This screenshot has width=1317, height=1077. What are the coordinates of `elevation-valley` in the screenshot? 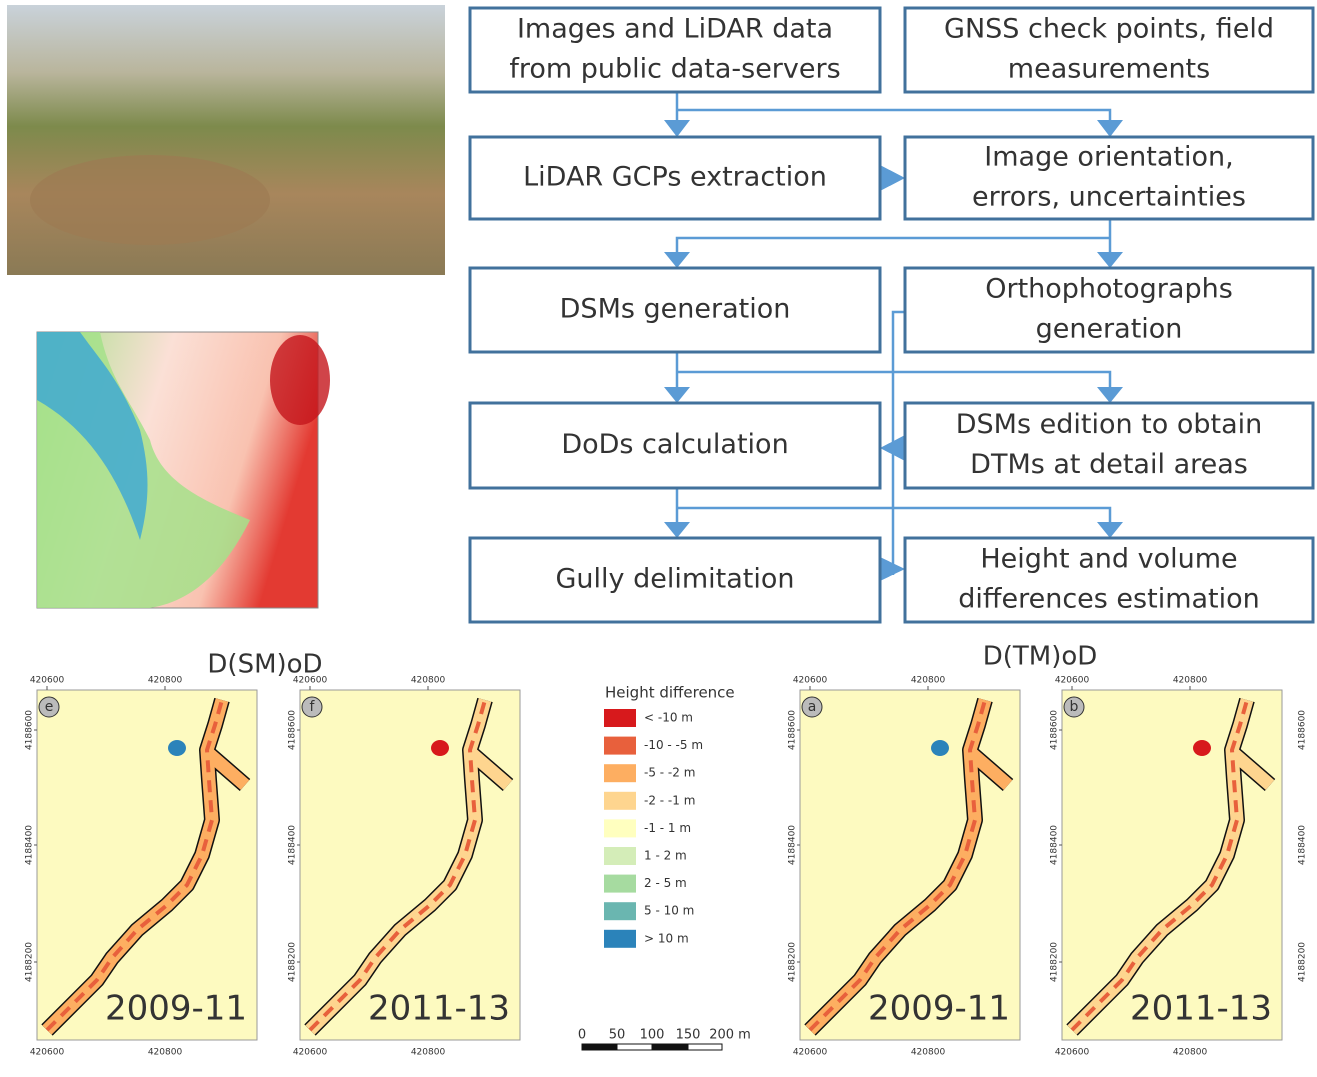 It's located at (92, 436).